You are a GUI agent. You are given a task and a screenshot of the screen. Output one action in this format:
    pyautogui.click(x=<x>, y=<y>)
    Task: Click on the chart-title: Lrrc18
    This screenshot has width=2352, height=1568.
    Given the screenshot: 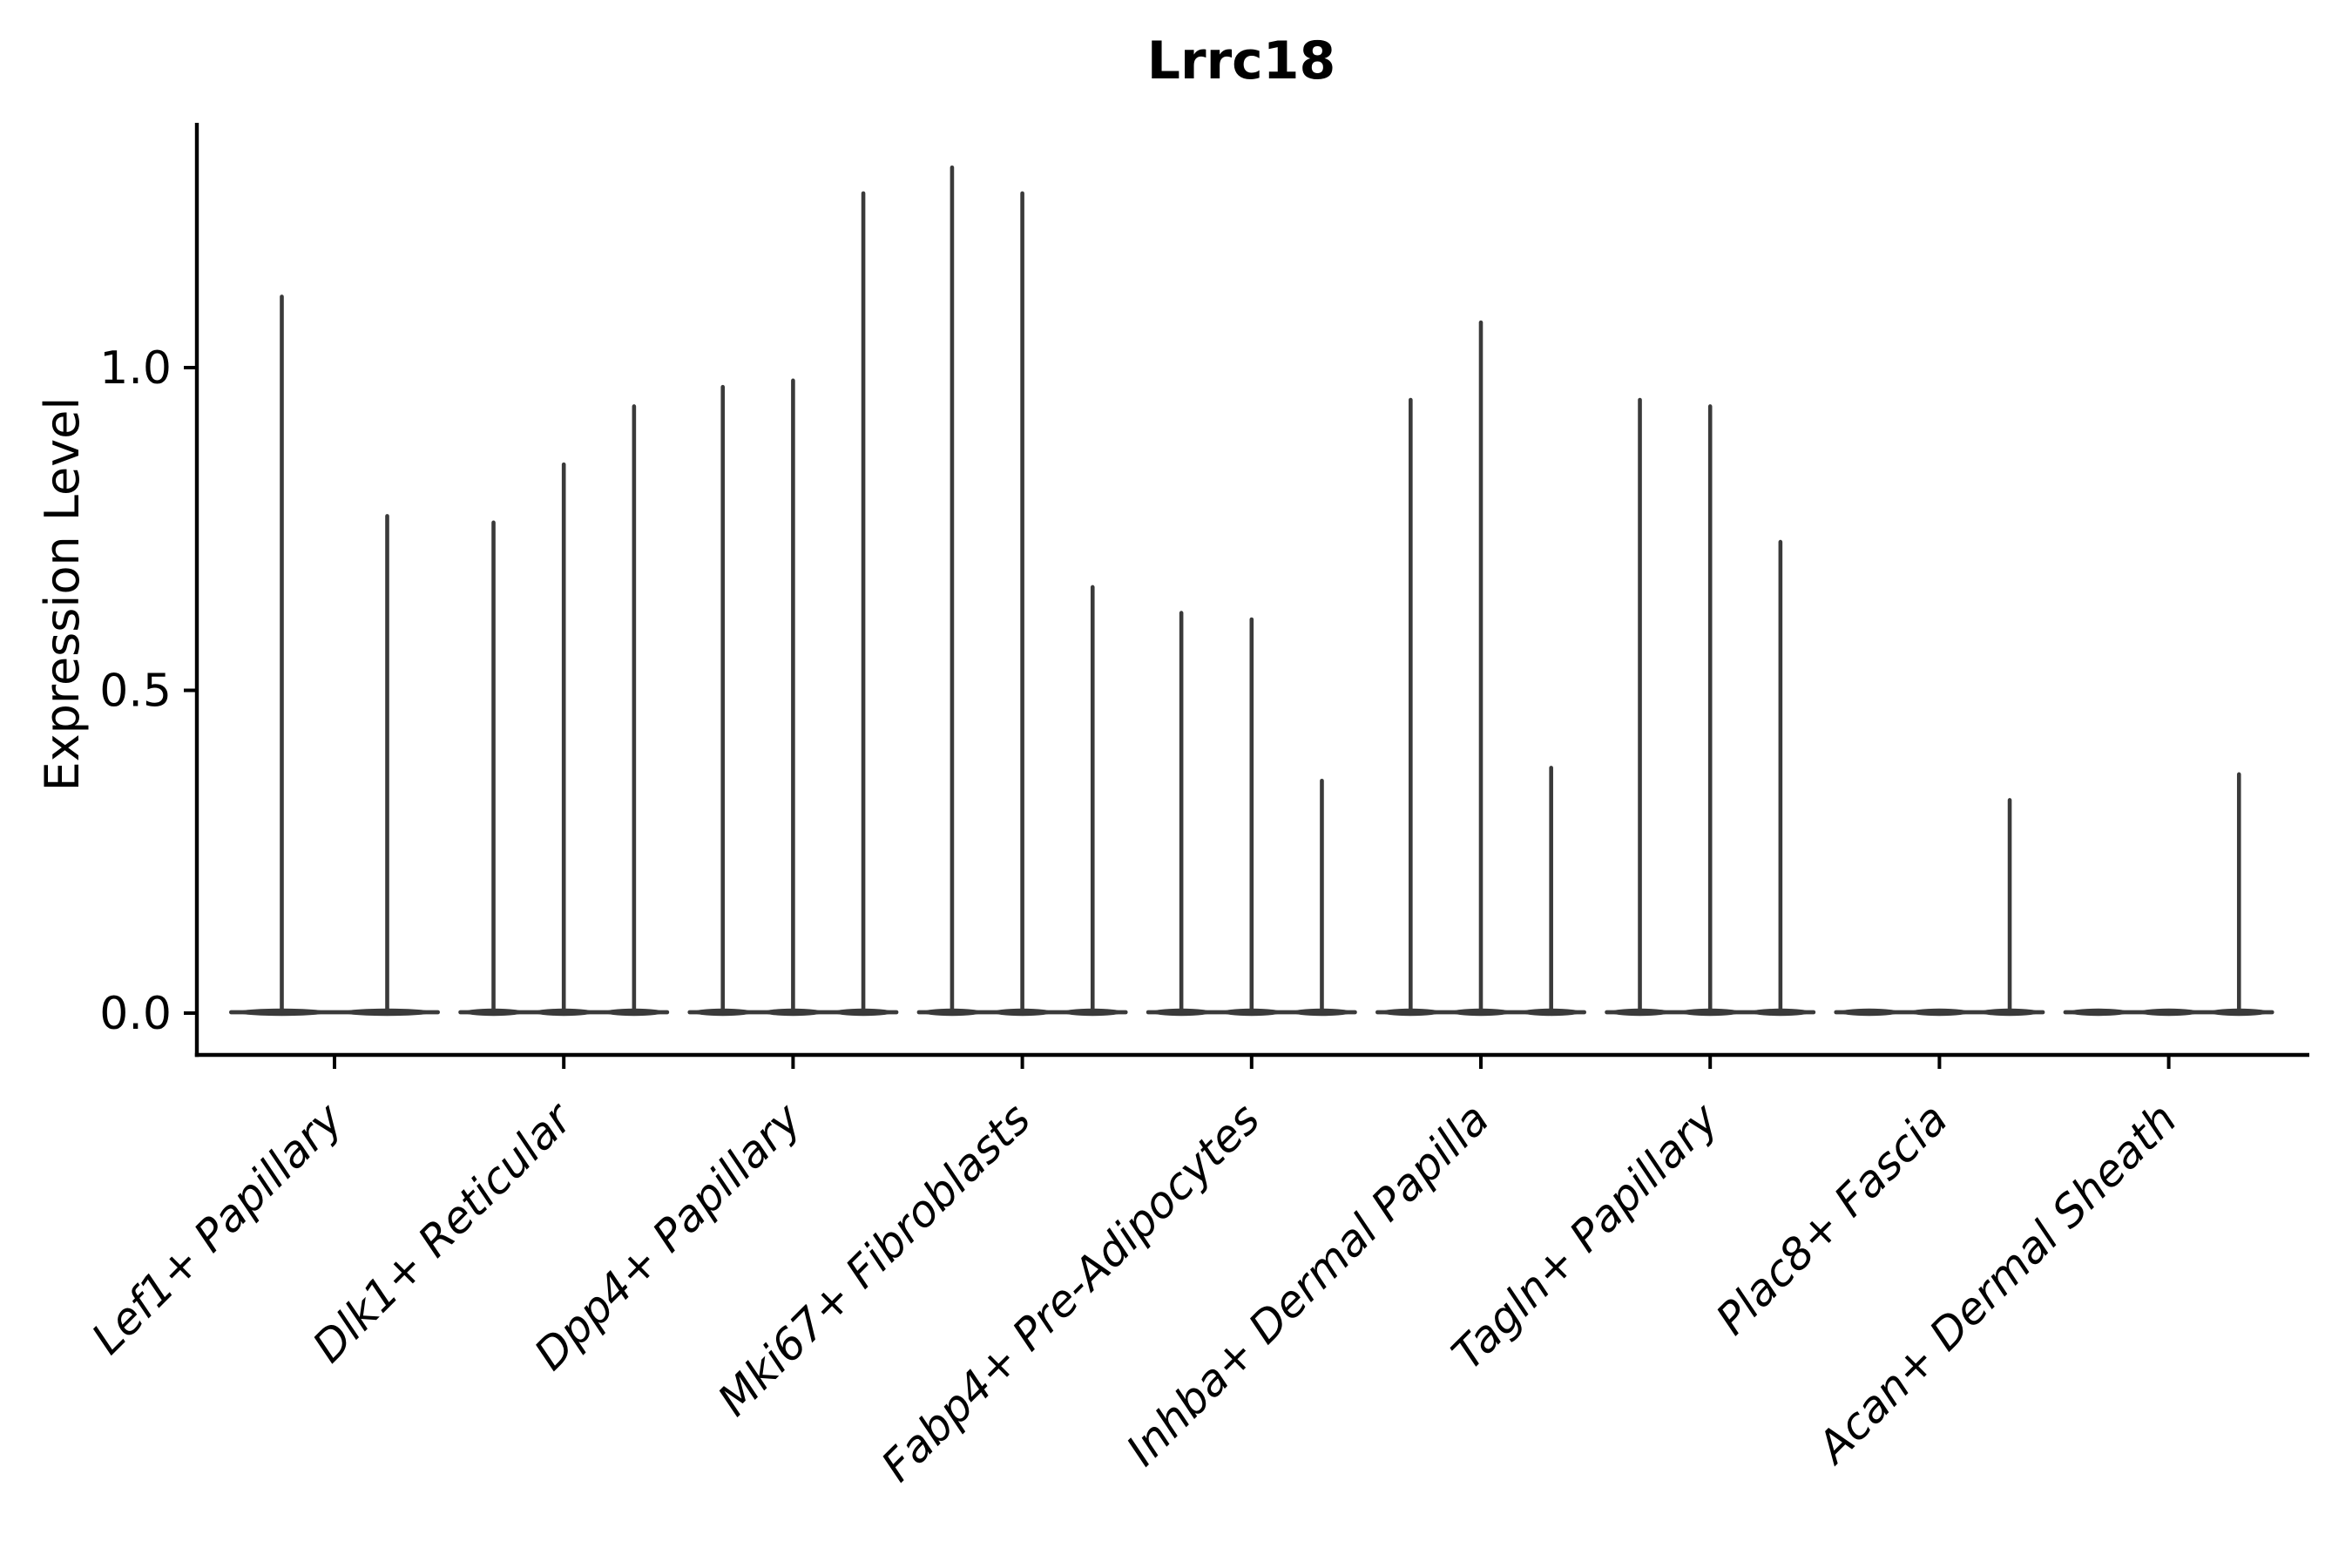 What is the action you would take?
    pyautogui.click(x=1241, y=61)
    